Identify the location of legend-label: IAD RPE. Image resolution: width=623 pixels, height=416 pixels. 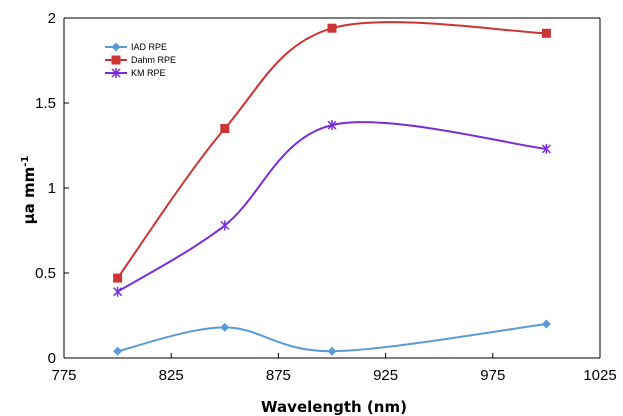
(149, 47).